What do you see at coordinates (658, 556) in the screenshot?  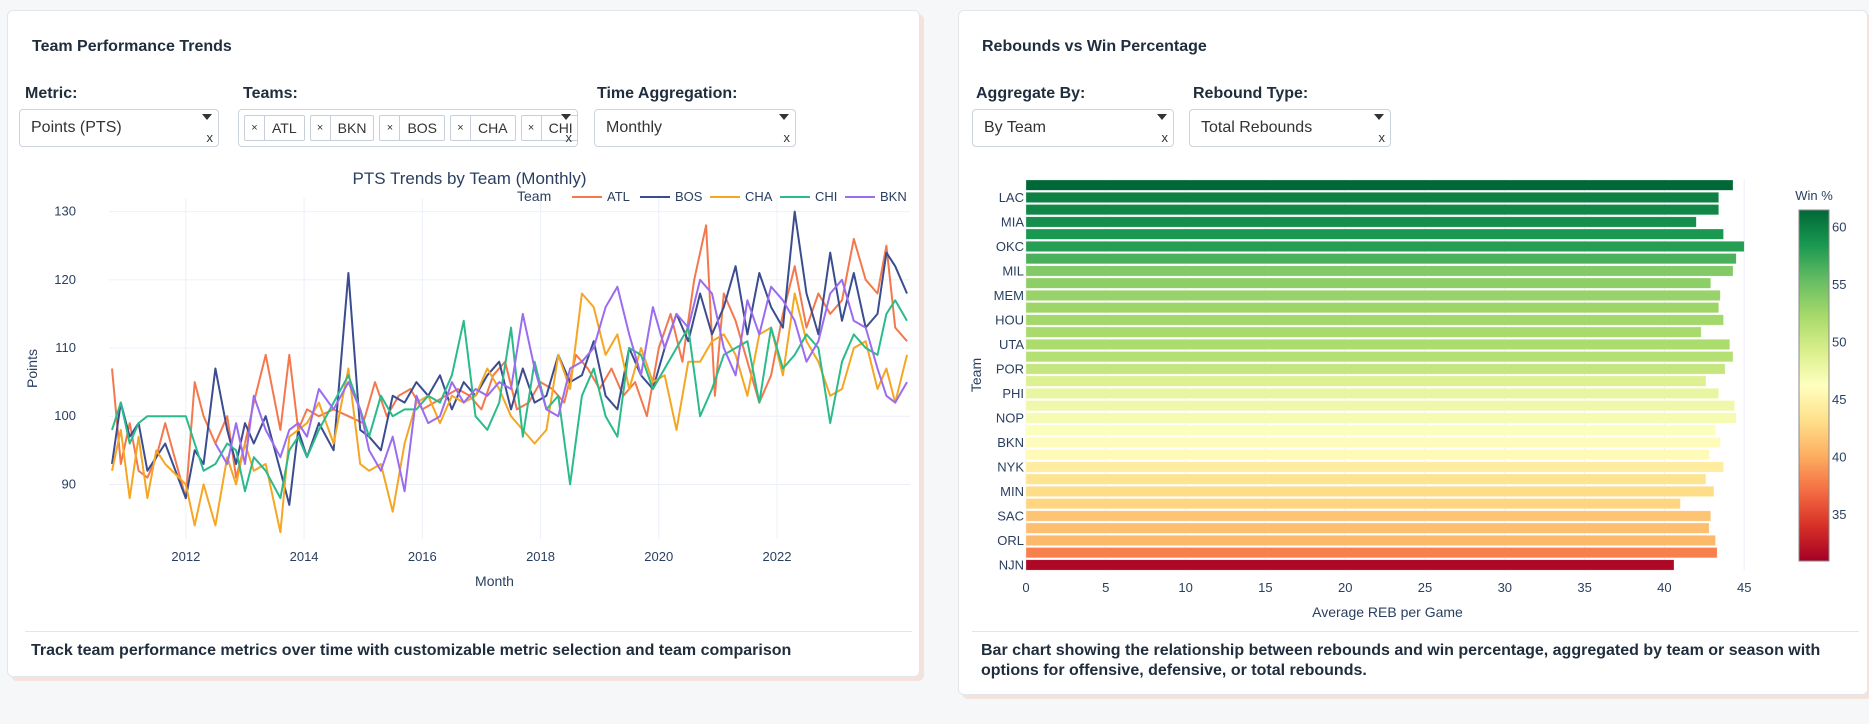 I see `x-tick-label: 2020` at bounding box center [658, 556].